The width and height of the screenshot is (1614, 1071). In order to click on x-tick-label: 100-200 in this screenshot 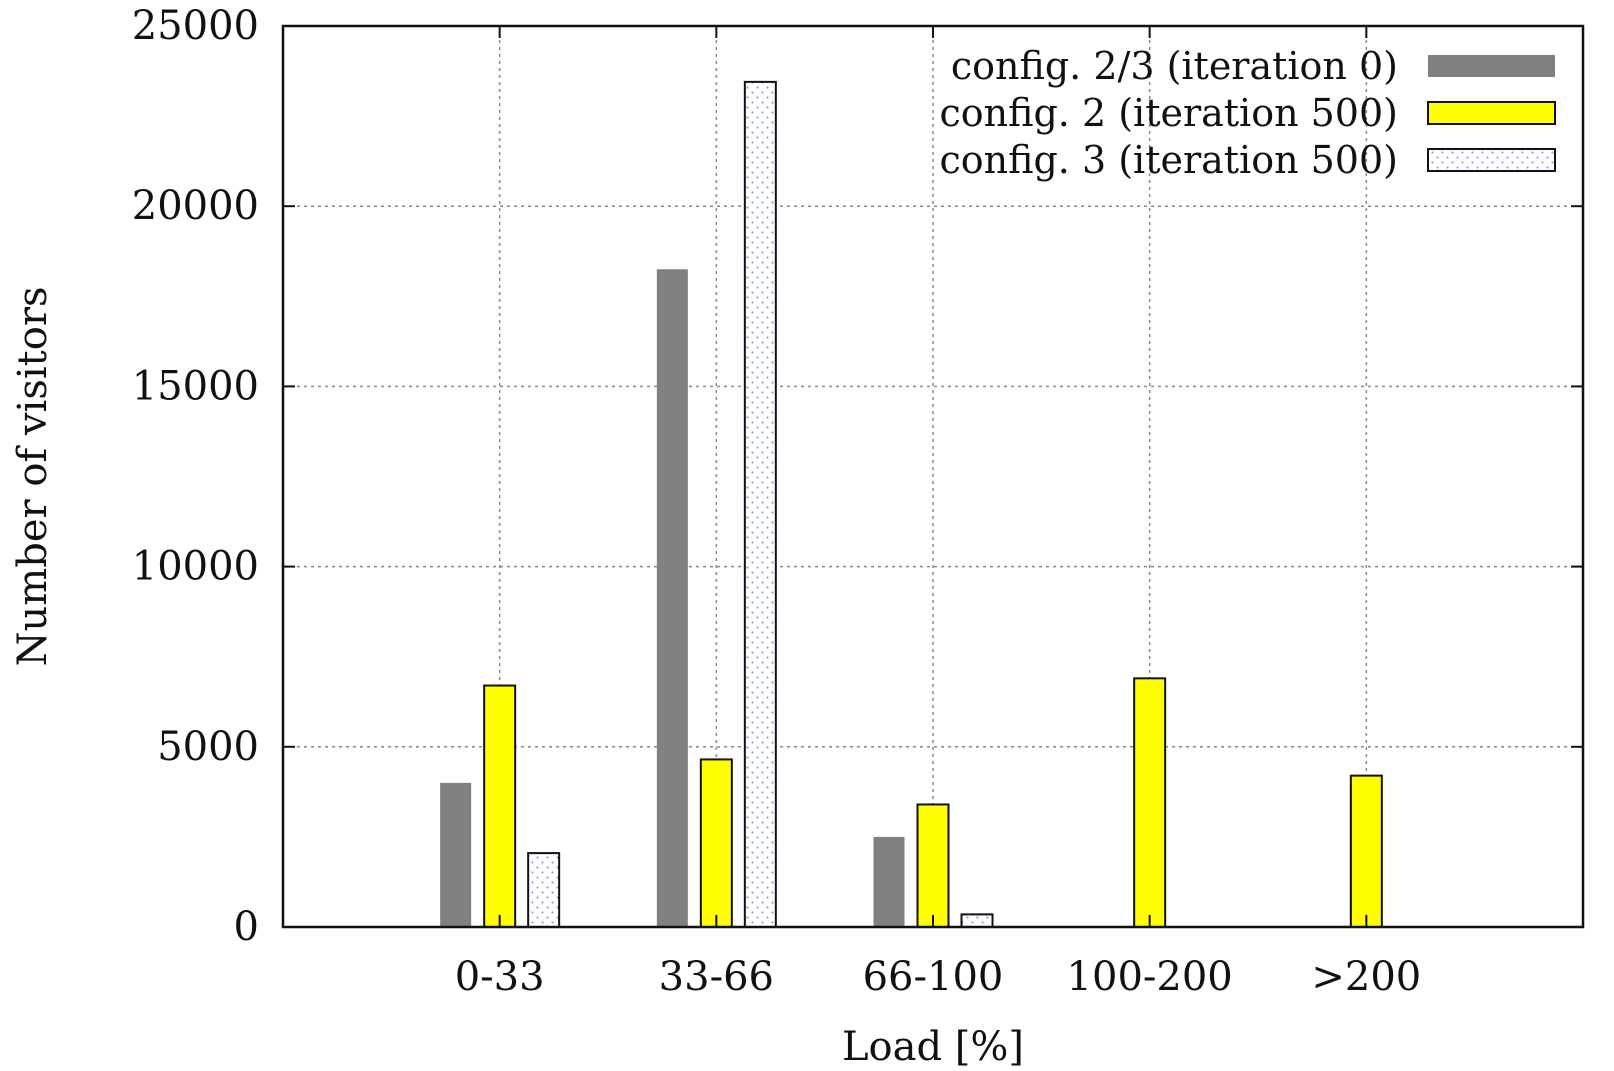, I will do `click(1150, 977)`.